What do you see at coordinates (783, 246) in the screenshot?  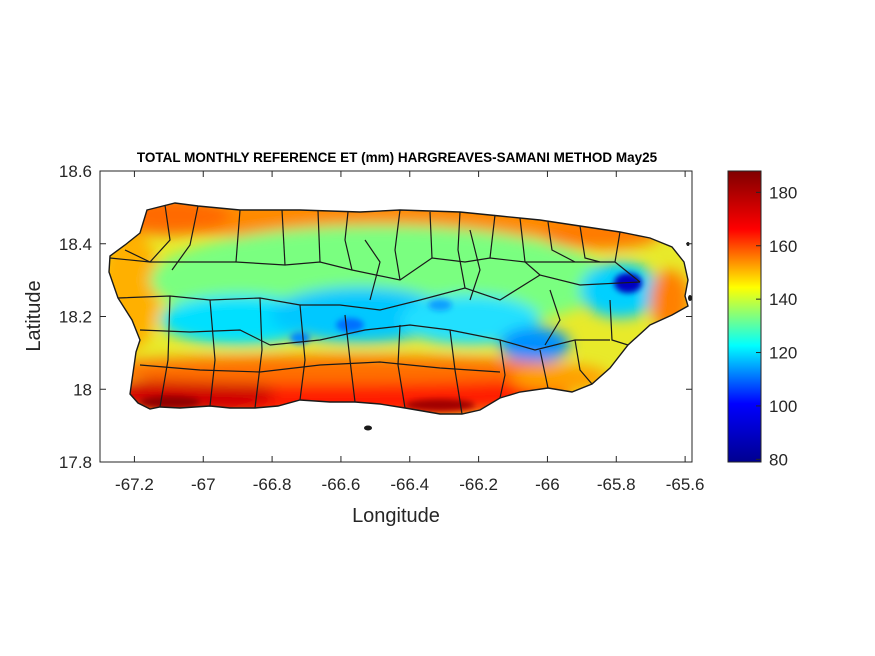 I see `colorbar-tick-label: 160` at bounding box center [783, 246].